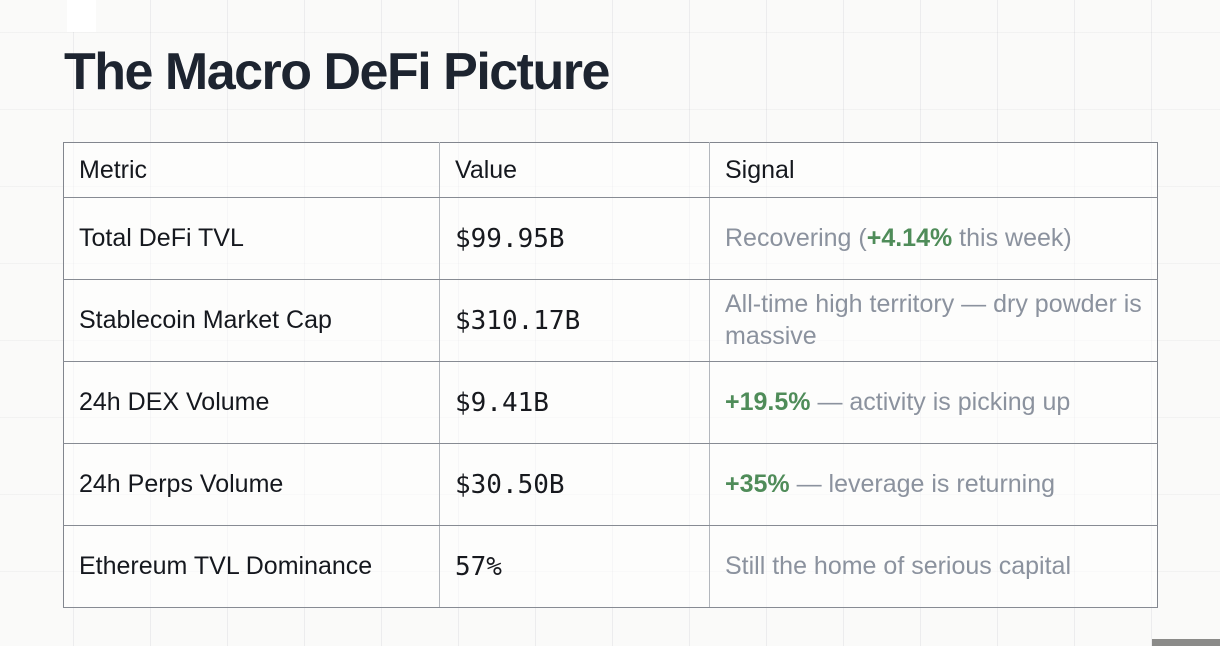 The width and height of the screenshot is (1220, 646). What do you see at coordinates (768, 401) in the screenshot?
I see `signal-highlight: +19.5%` at bounding box center [768, 401].